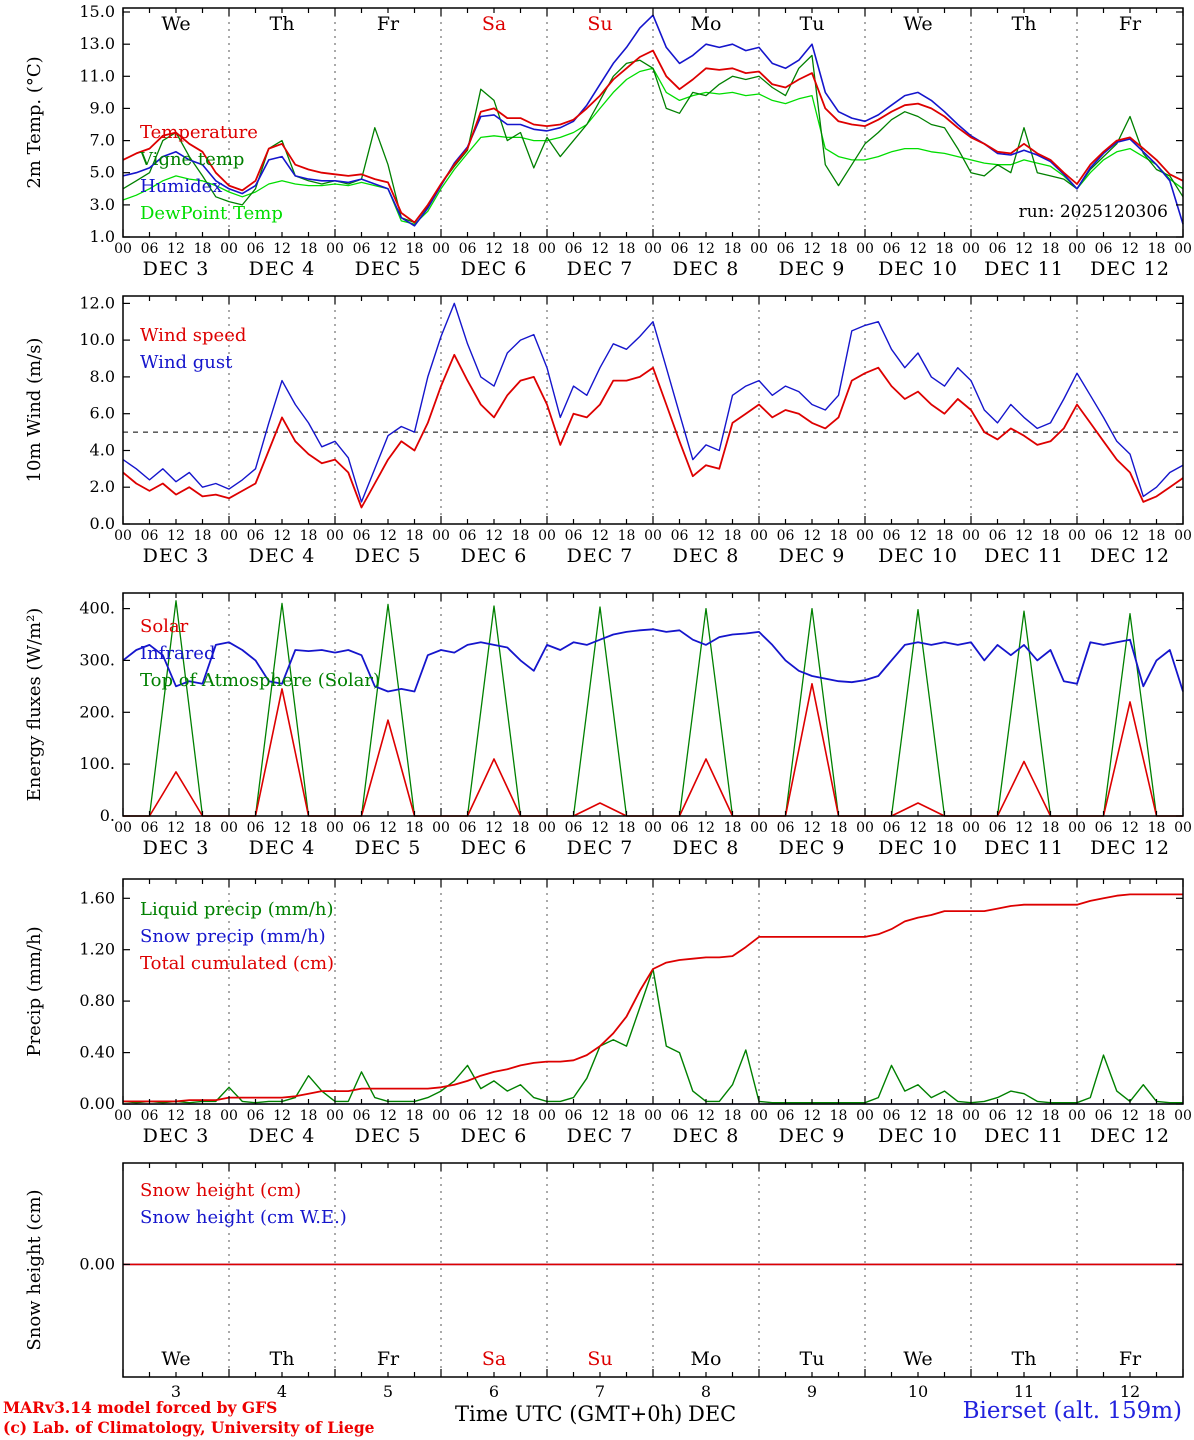 The image size is (1194, 1440). I want to click on svg-text: 15.0, so click(97, 11).